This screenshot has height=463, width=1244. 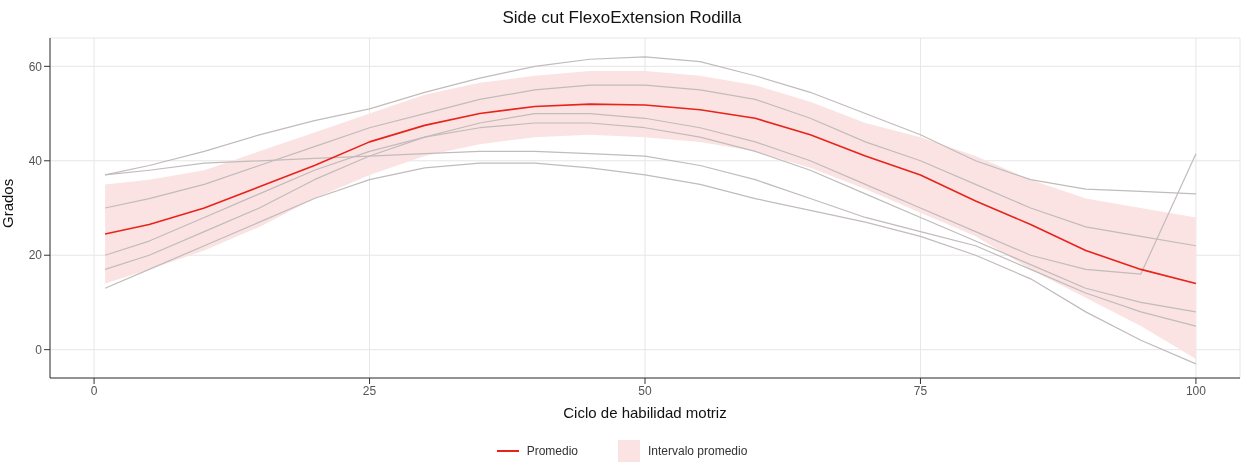 What do you see at coordinates (645, 390) in the screenshot?
I see `x-tick-label: 50` at bounding box center [645, 390].